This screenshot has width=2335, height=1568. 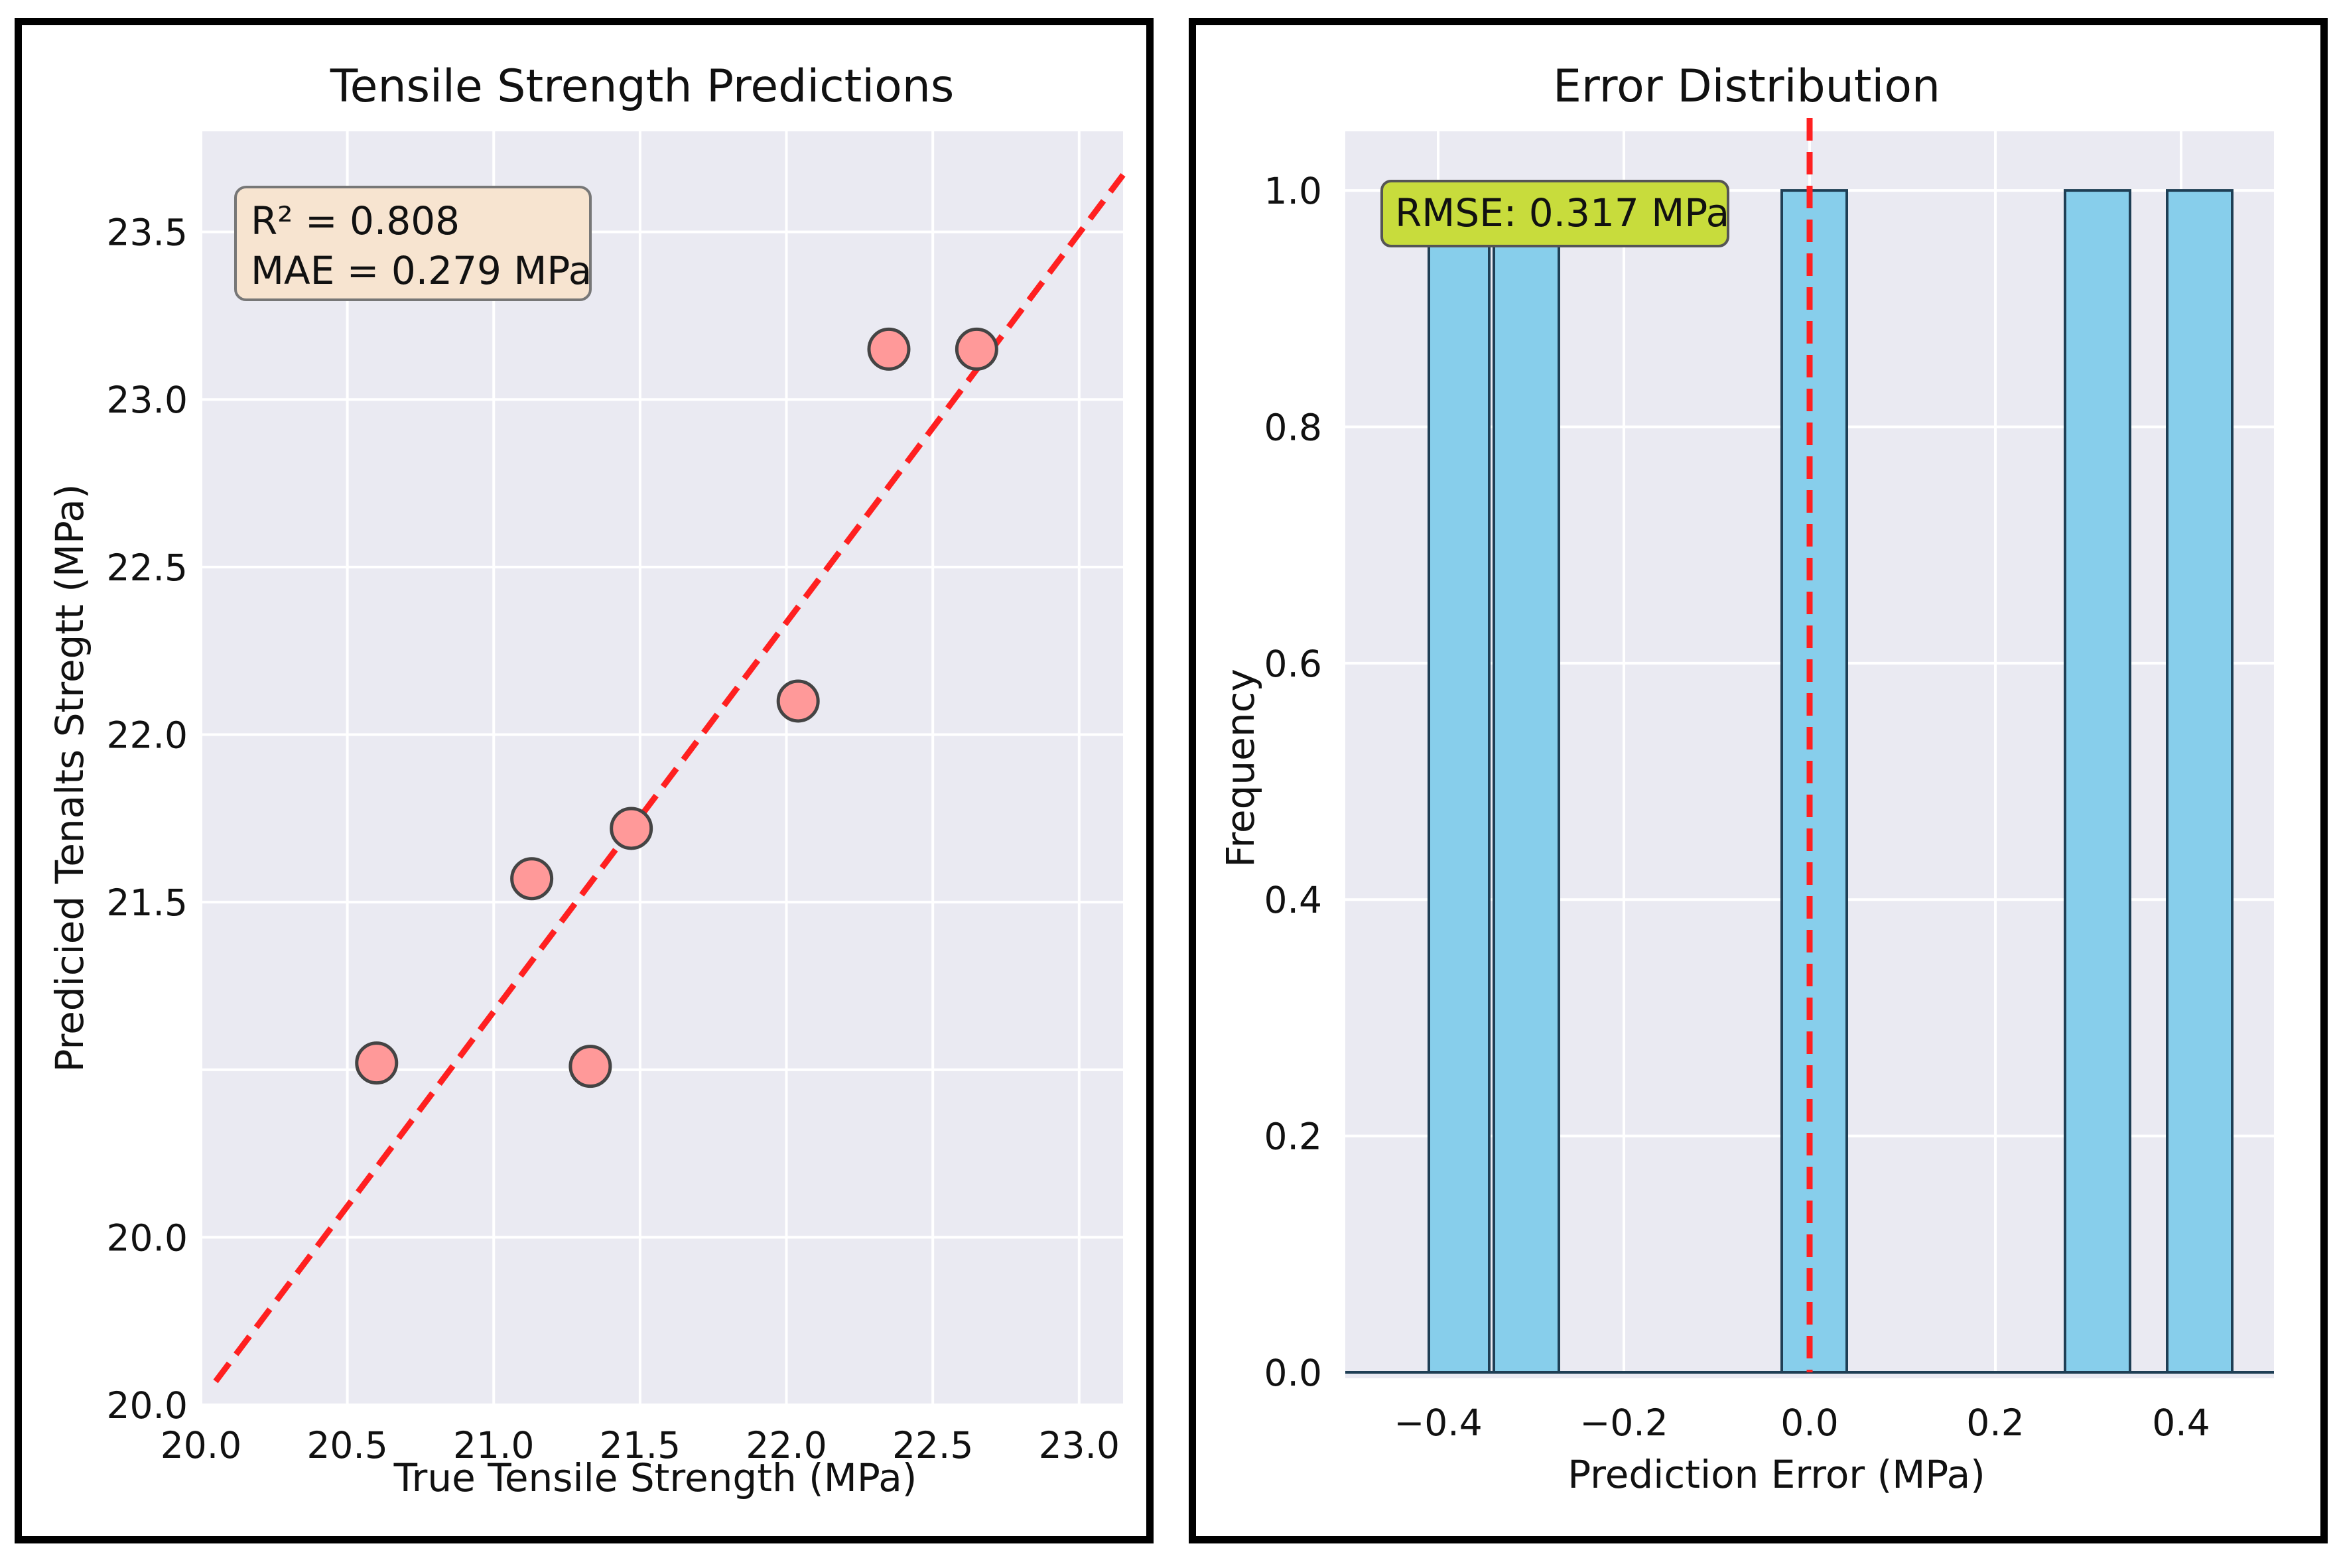 I want to click on x-tick-label: −0.4, so click(x=1438, y=1423).